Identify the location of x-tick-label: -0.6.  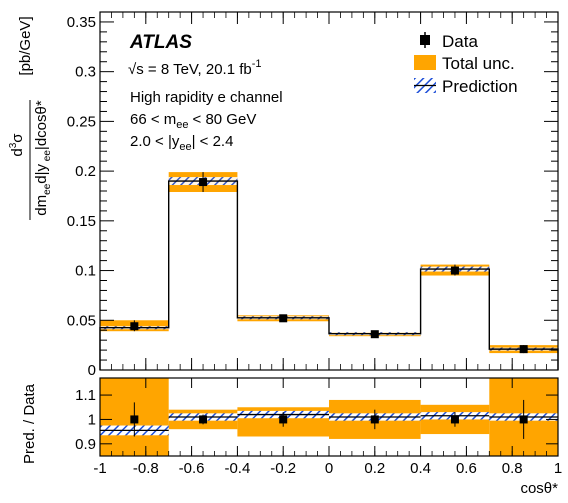
(192, 468).